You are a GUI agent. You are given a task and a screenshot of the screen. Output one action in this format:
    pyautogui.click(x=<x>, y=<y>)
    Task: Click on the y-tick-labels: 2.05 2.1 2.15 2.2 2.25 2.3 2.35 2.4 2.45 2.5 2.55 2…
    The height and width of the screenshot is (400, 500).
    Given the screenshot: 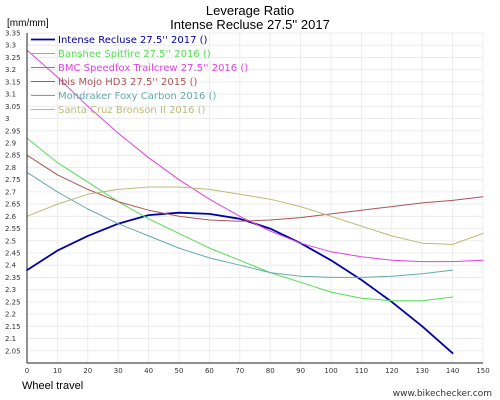 What is the action you would take?
    pyautogui.click(x=13, y=193)
    